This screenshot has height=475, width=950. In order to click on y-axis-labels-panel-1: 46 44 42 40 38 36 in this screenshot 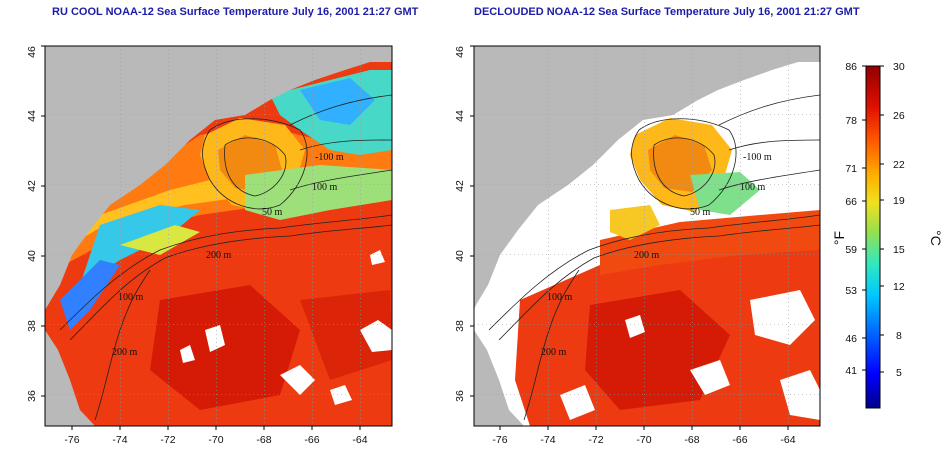, I will do `click(32, 224)`.